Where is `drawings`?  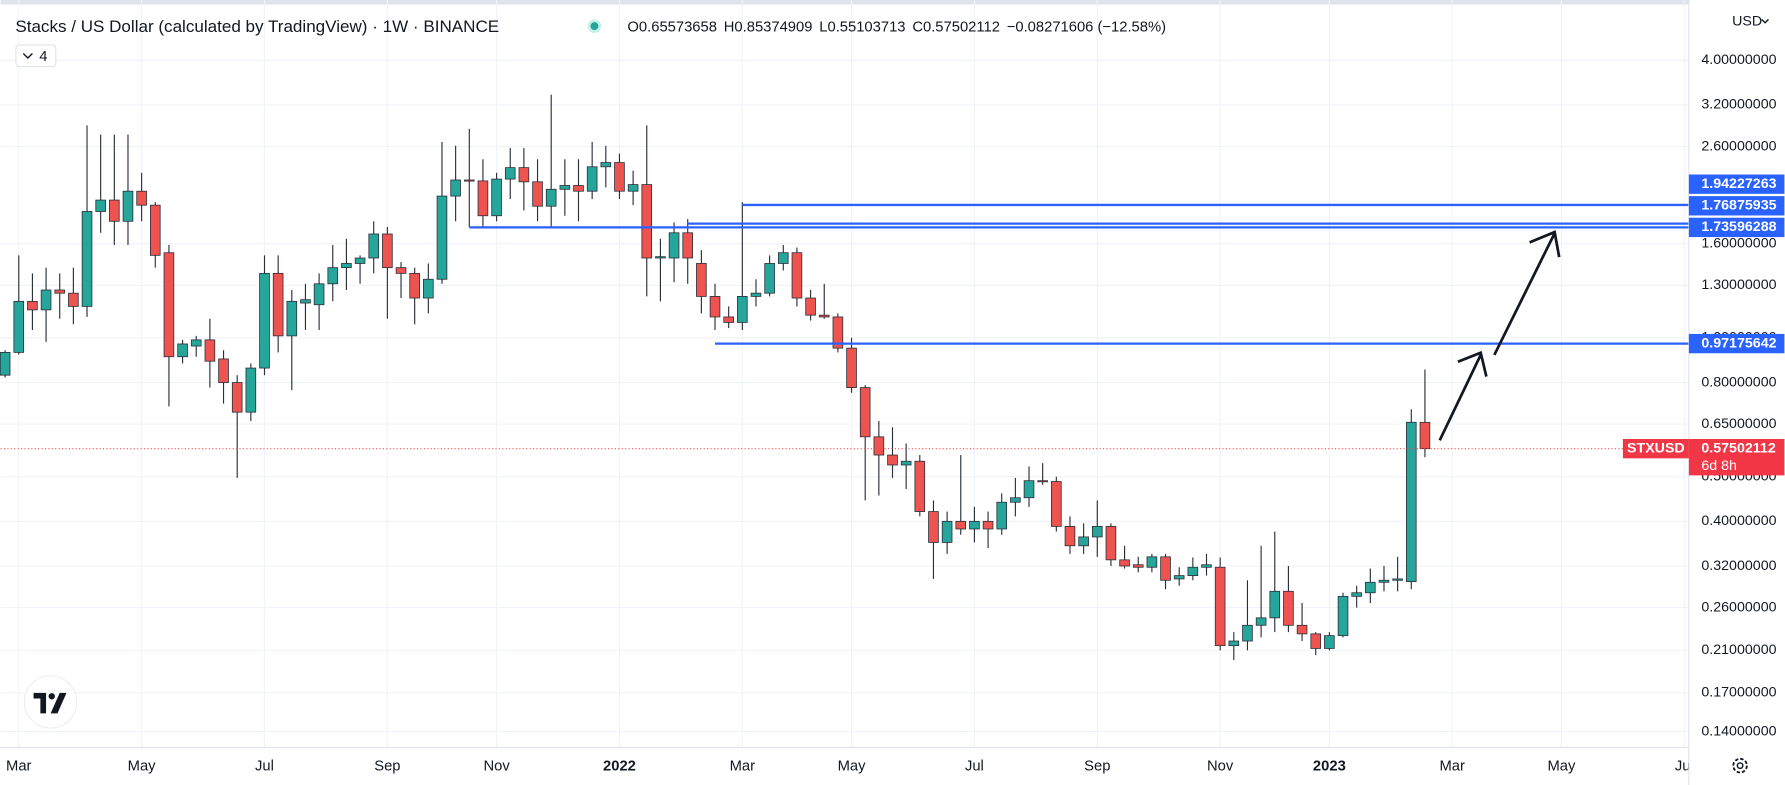 drawings is located at coordinates (1499, 335).